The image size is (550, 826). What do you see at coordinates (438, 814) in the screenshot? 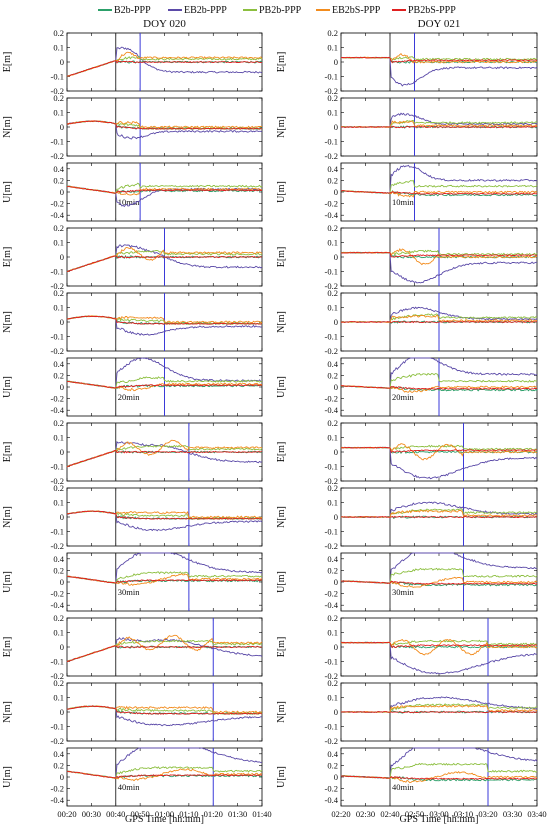
I see `x-tick-label: 03:00` at bounding box center [438, 814].